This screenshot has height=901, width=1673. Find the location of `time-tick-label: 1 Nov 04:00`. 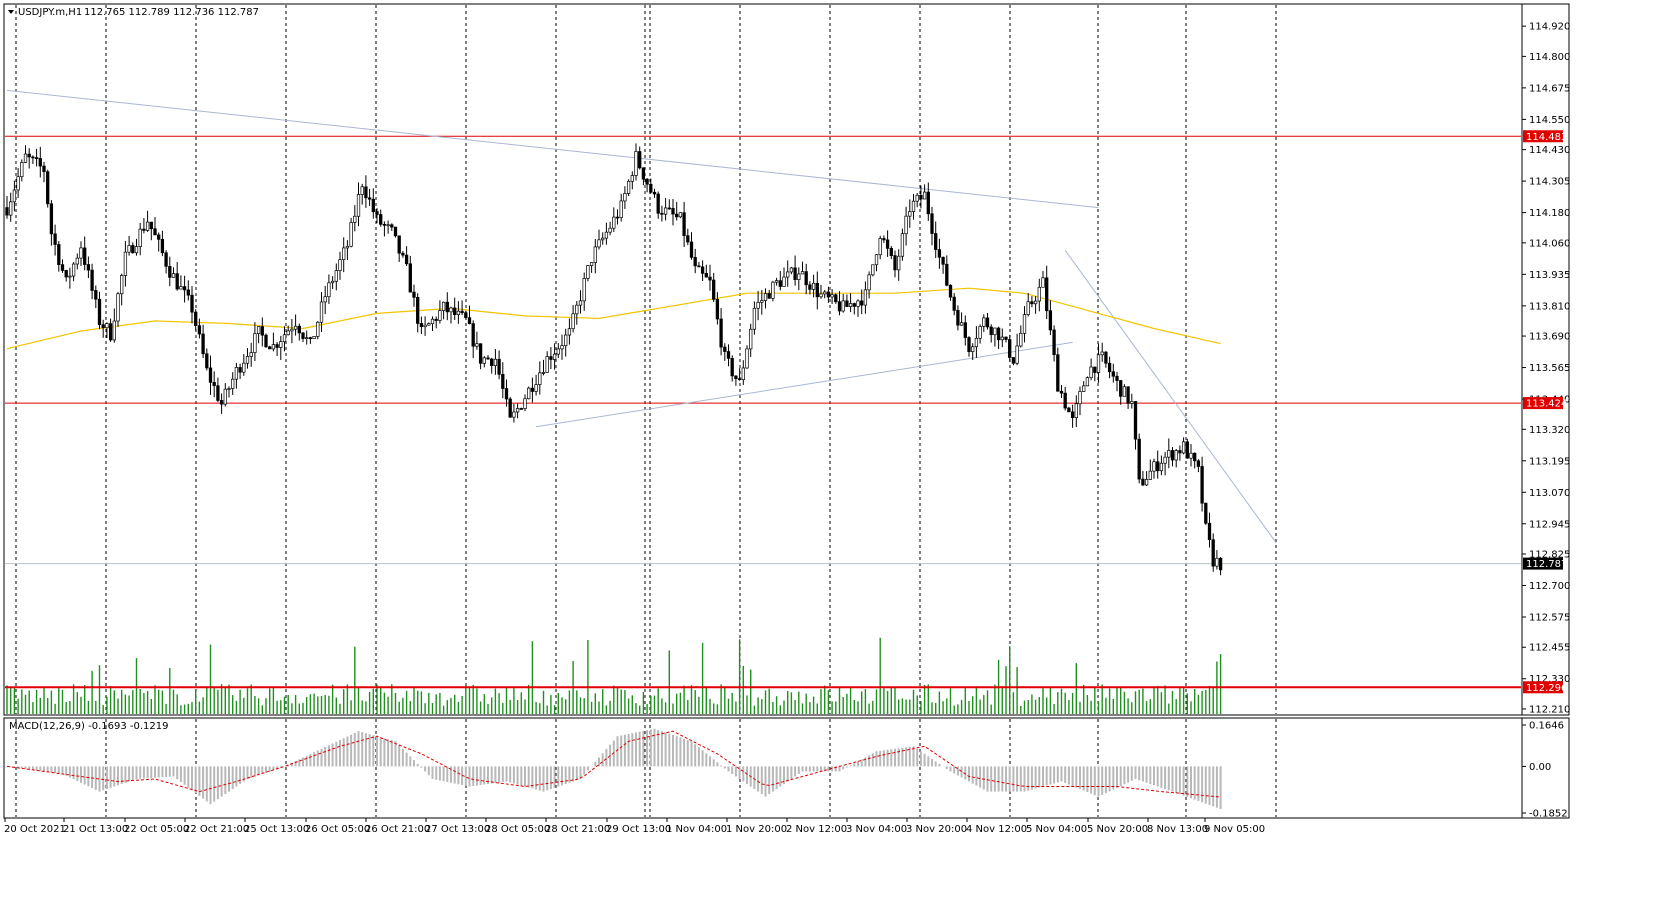

time-tick-label: 1 Nov 04:00 is located at coordinates (696, 829).